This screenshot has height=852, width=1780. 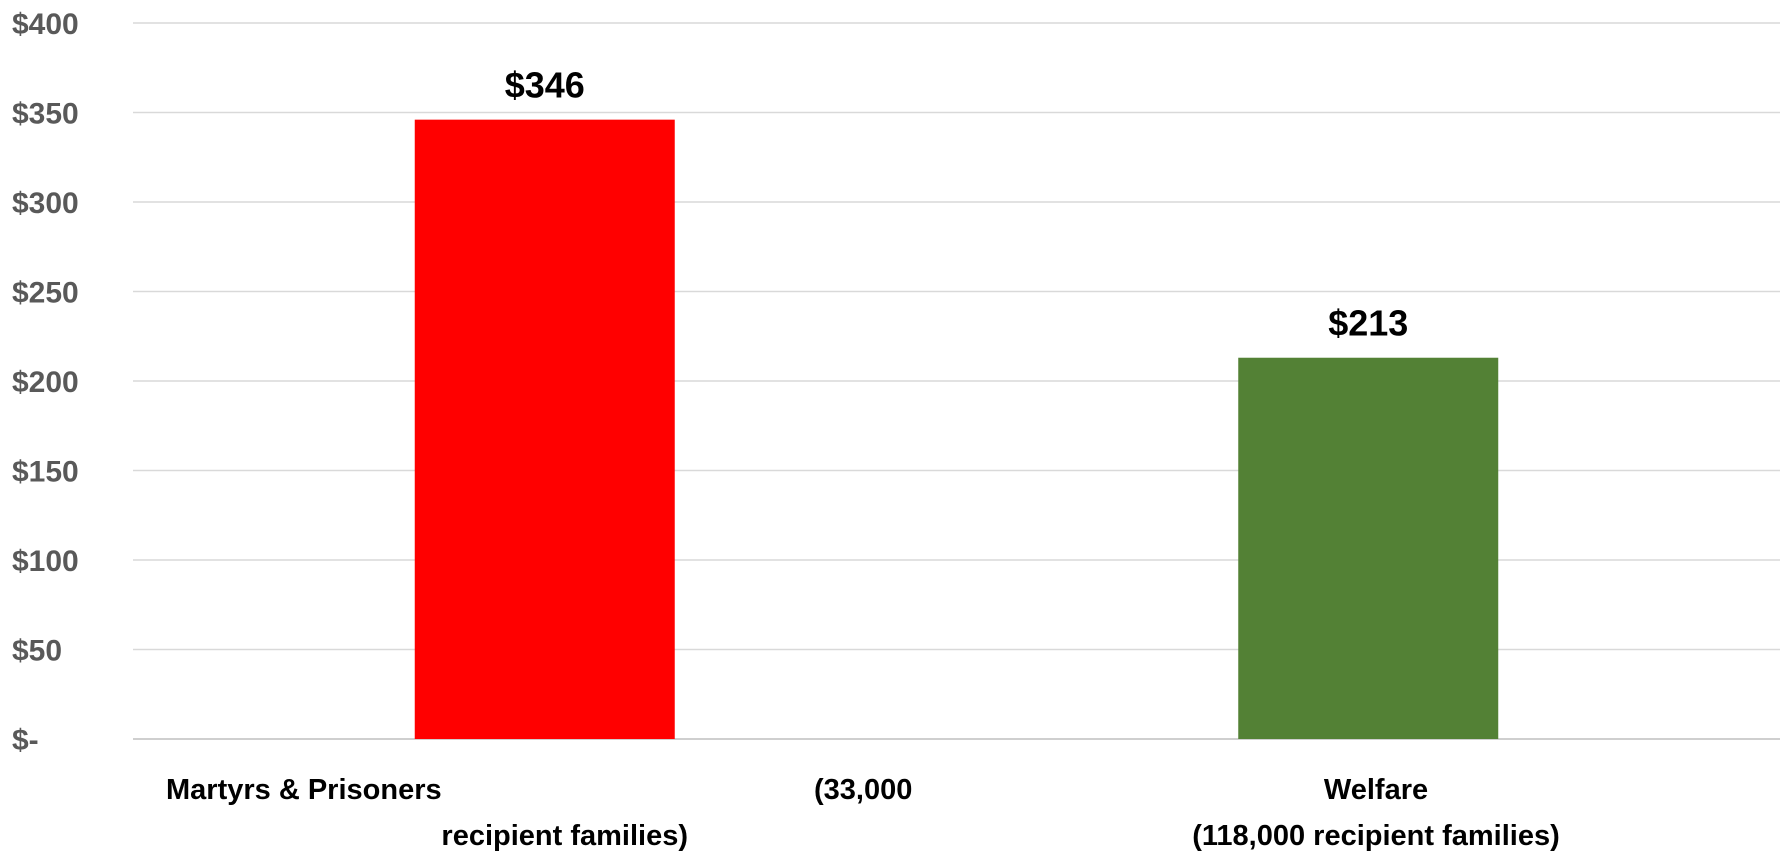 I want to click on y-axis-ticks: $- $50 $100 $150 $200 $250 $300 $350 $400, so click(x=45, y=382).